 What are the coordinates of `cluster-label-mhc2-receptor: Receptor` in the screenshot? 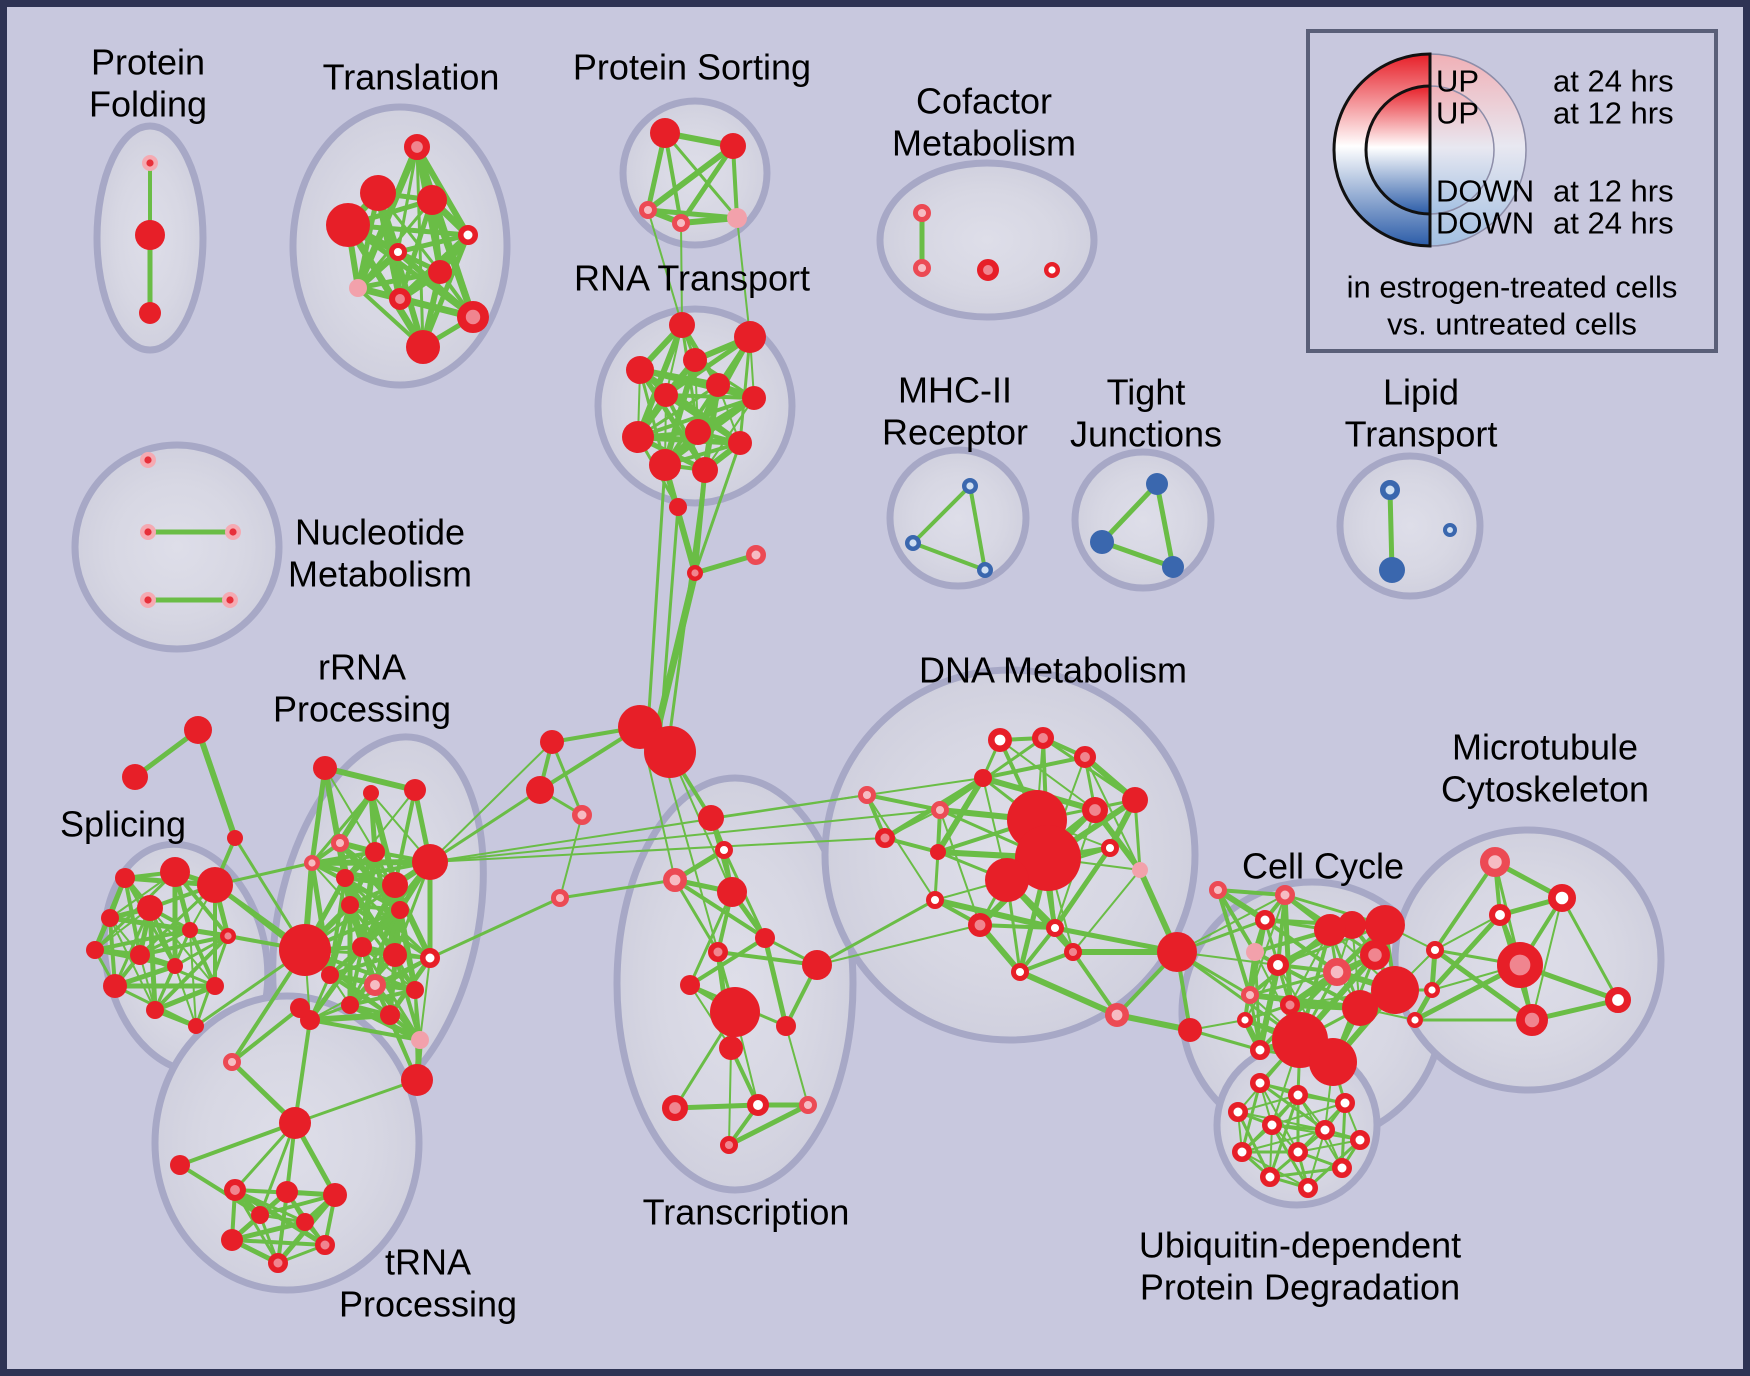 It's located at (955, 432).